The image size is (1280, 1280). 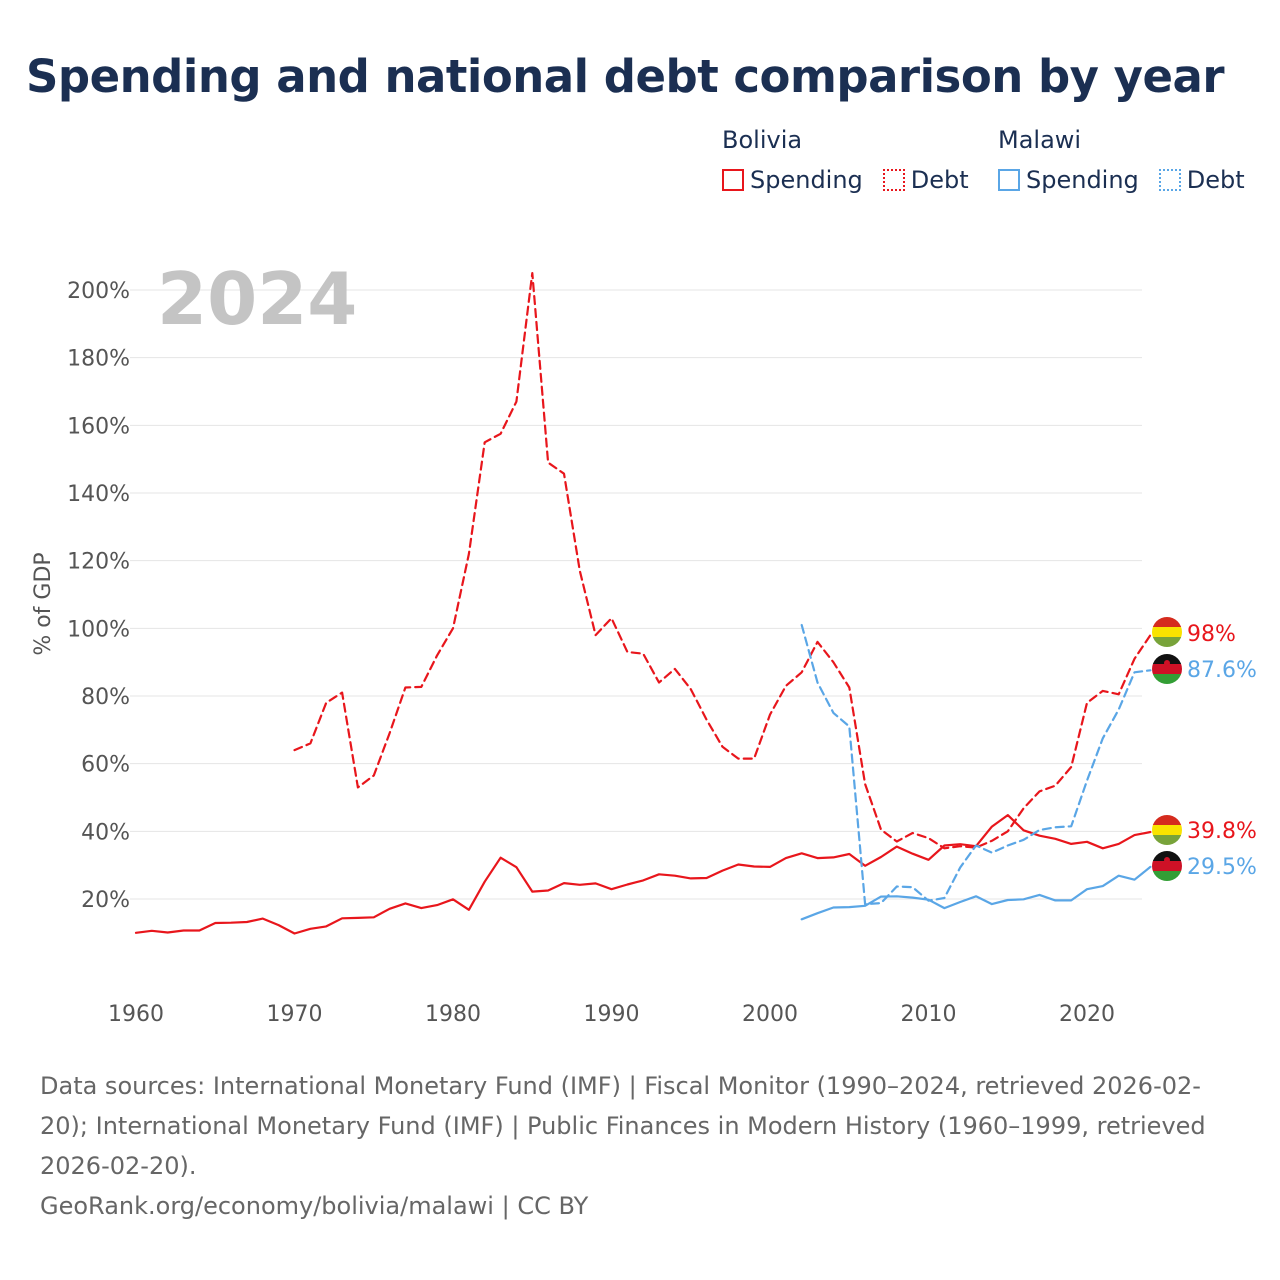 What do you see at coordinates (1087, 1014) in the screenshot?
I see `x-tick-label: 2020` at bounding box center [1087, 1014].